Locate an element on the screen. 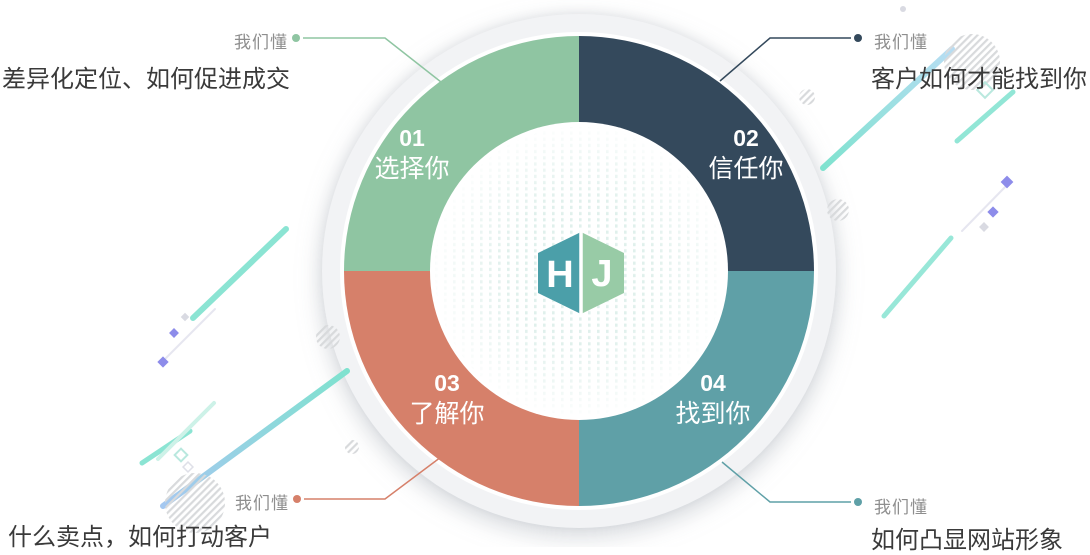 Image resolution: width=1090 pixels, height=555 pixels. decor-dot is located at coordinates (903, 9).